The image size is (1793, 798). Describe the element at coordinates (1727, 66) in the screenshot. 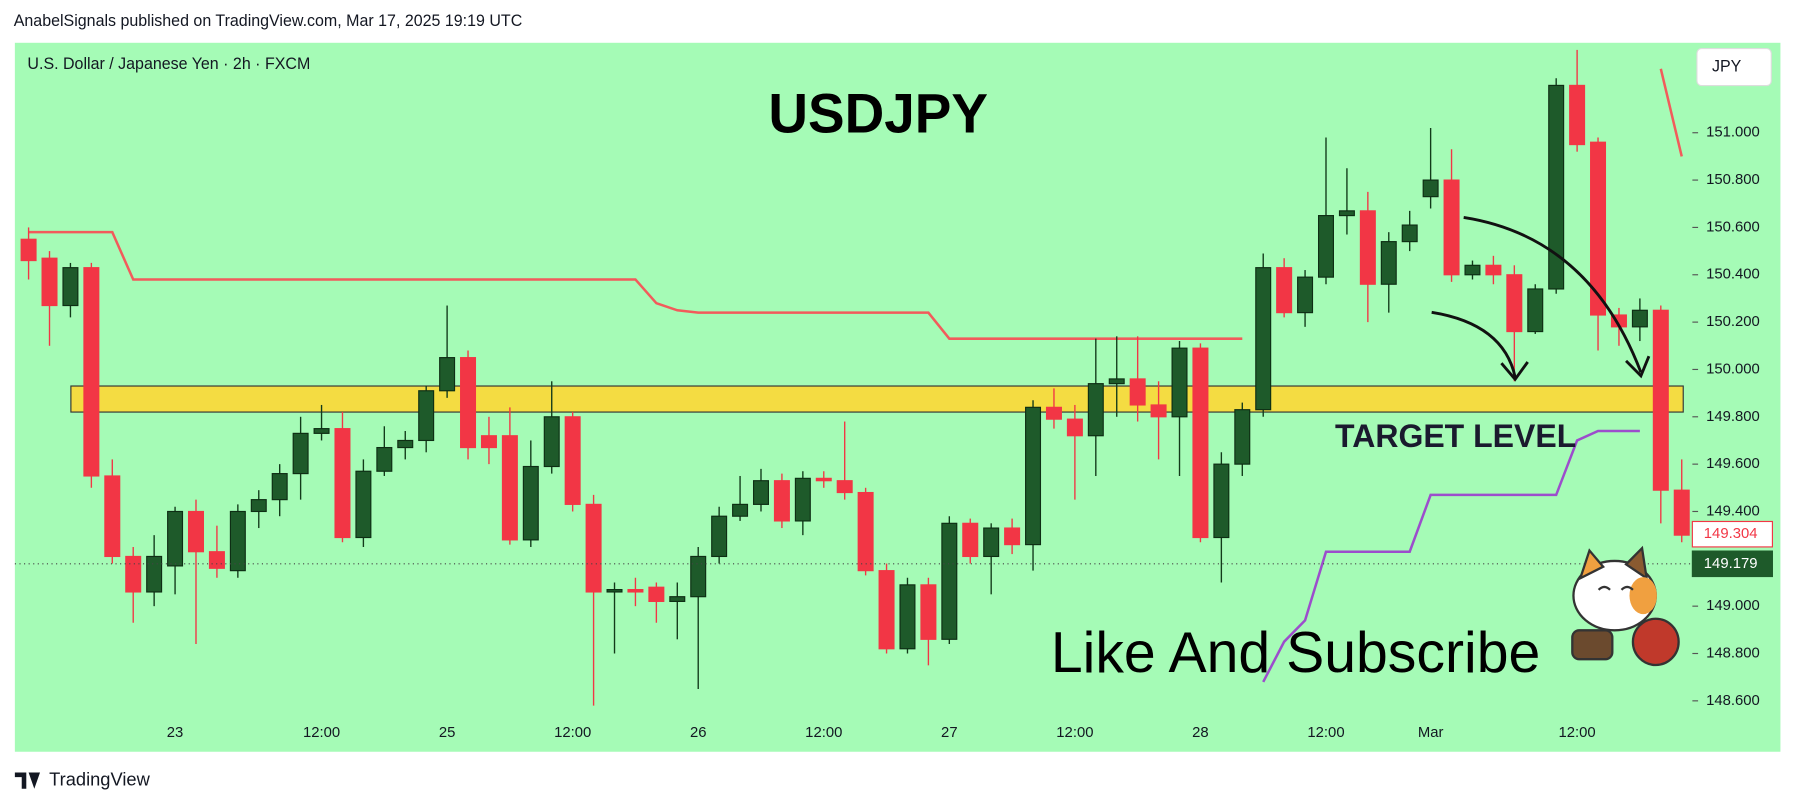

I see `currency-label: JPY` at that location.